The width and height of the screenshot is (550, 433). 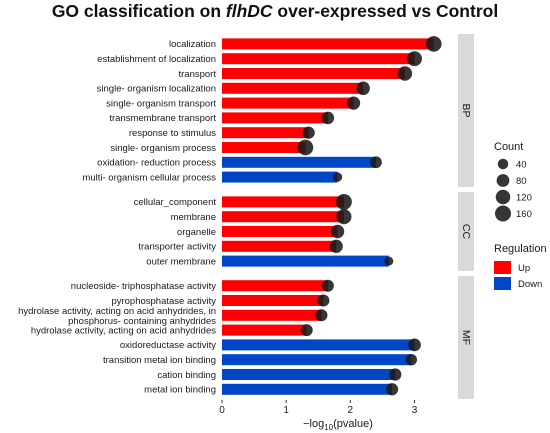 I want to click on category-label: pyrophosphatase activity, so click(x=163, y=301).